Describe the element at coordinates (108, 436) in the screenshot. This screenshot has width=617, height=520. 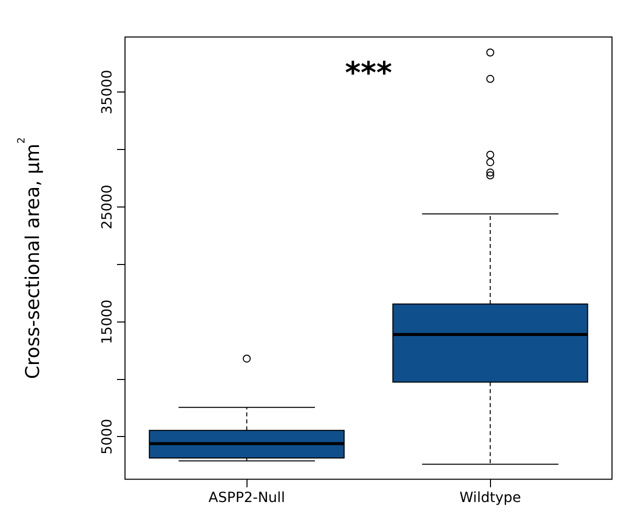
I see `y-tick-label: 5000` at that location.